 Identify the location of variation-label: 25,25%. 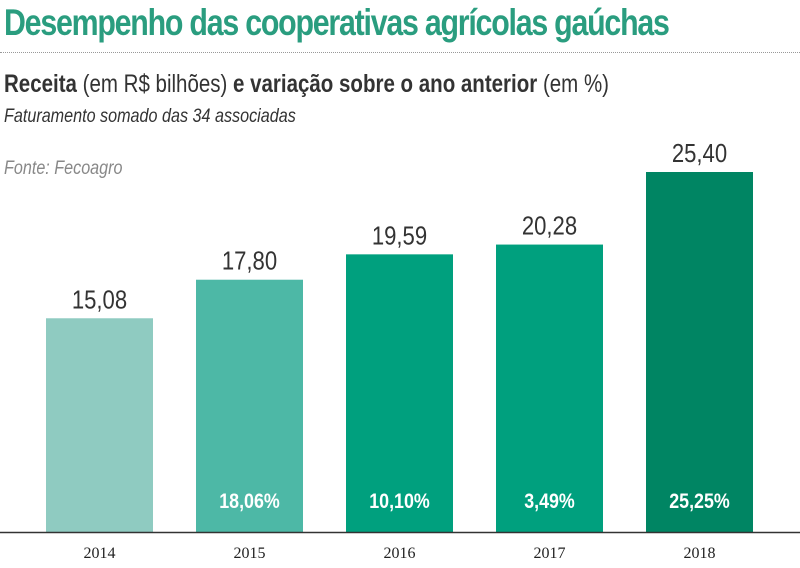
(699, 502).